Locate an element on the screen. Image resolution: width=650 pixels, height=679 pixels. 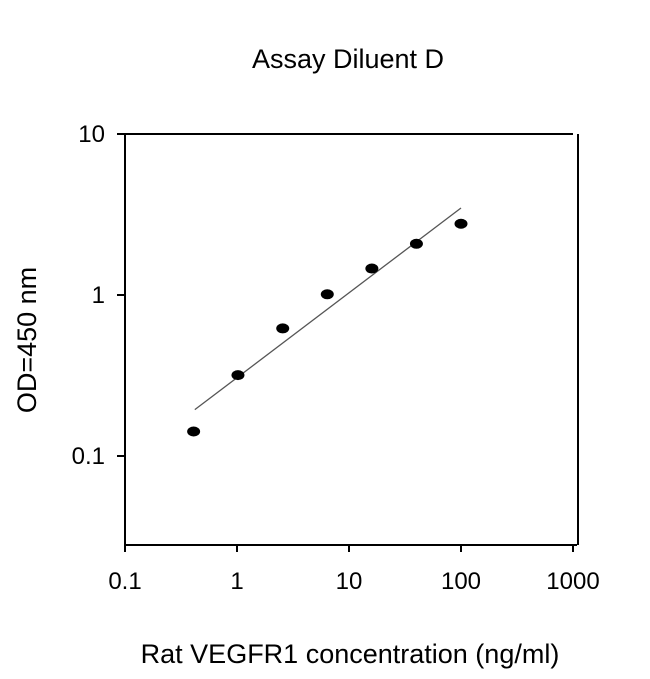
y-tick-label: 10 is located at coordinates (91, 134).